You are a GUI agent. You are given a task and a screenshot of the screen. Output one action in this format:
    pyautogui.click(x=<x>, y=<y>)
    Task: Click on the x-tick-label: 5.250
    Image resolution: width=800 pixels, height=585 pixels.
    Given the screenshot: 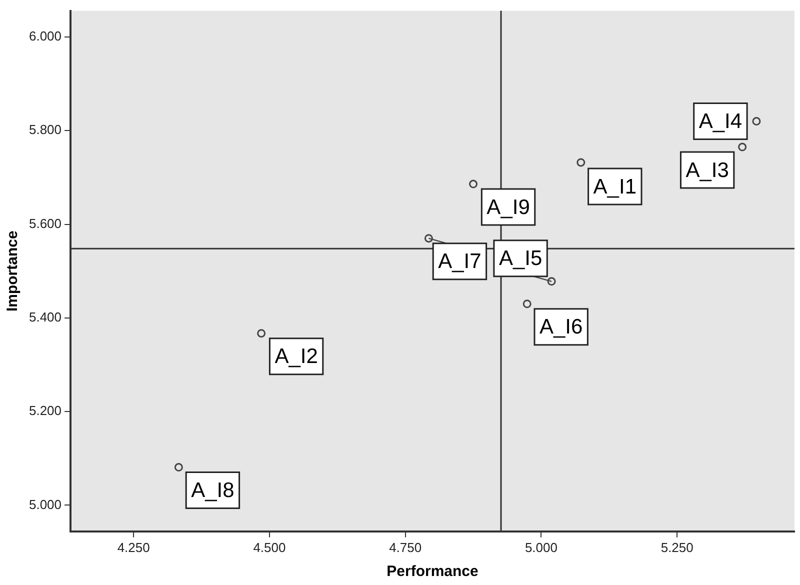 What is the action you would take?
    pyautogui.click(x=677, y=547)
    